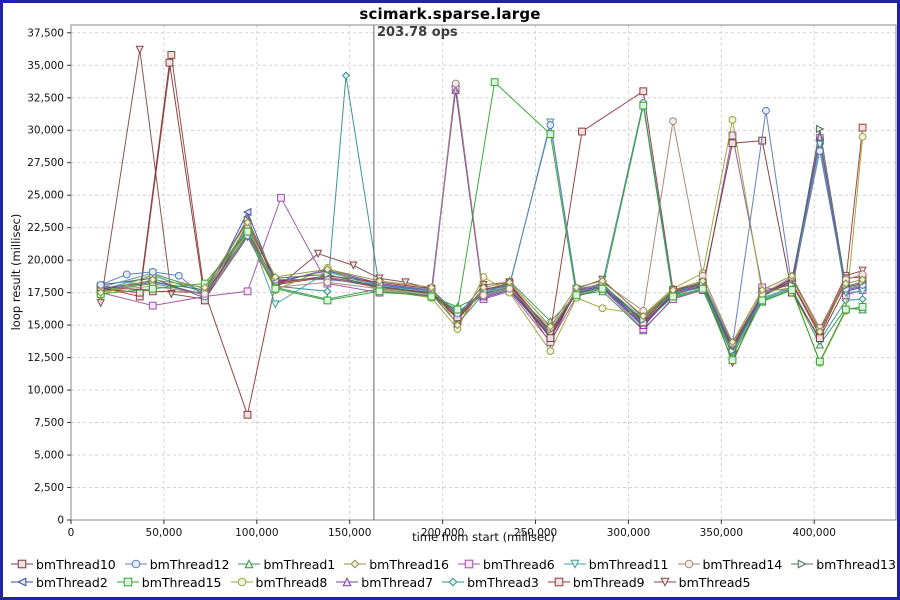  What do you see at coordinates (856, 564) in the screenshot?
I see `legend-label: bmThread13` at bounding box center [856, 564].